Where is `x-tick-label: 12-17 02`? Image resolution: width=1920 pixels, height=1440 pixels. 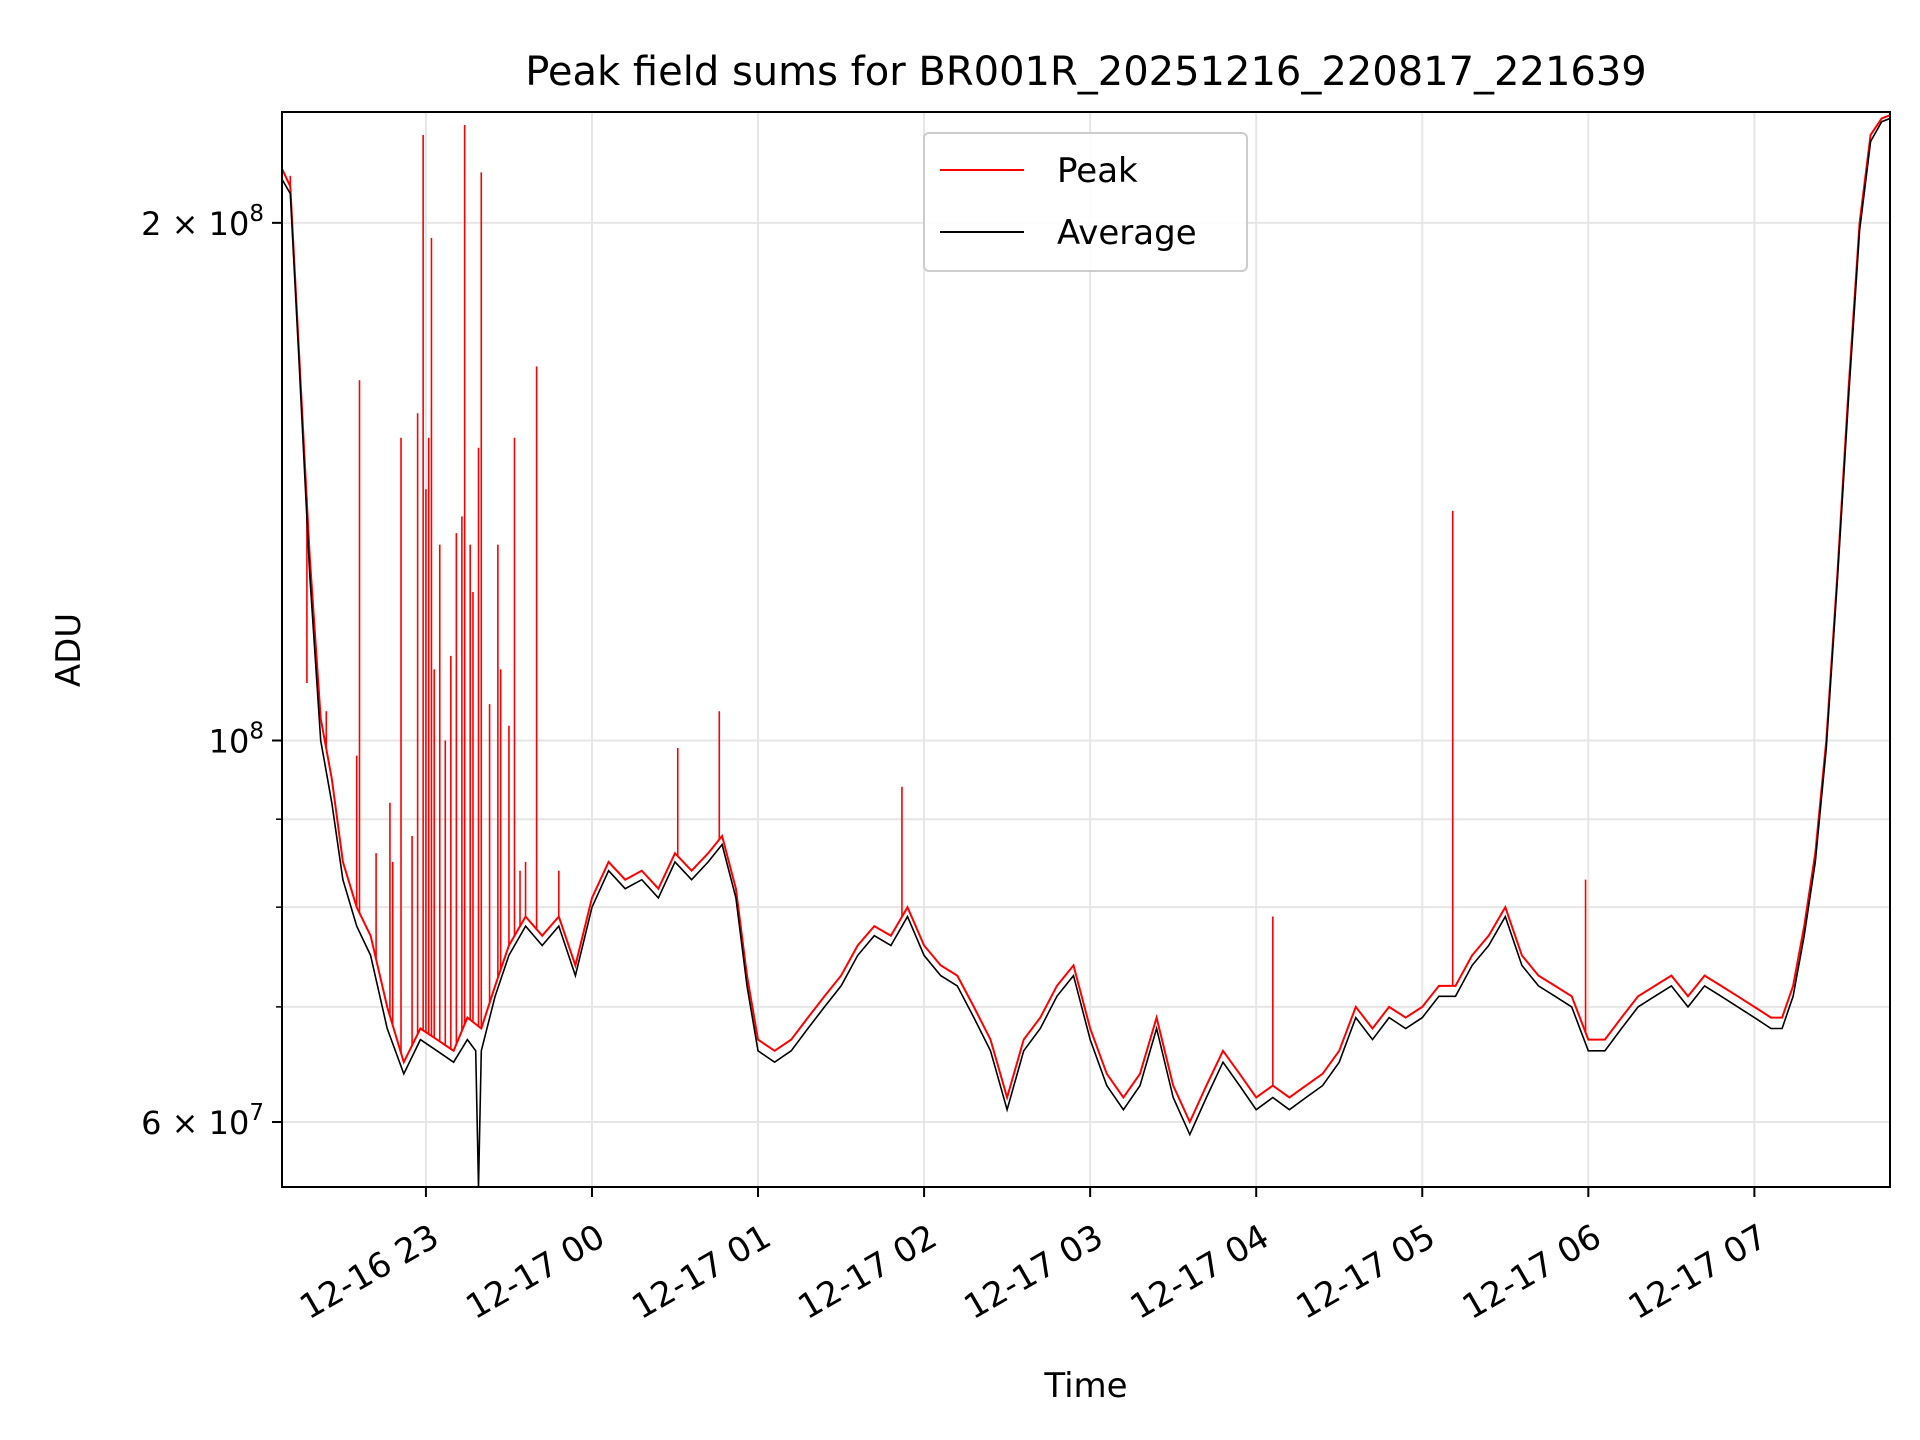 x-tick-label: 12-17 02 is located at coordinates (867, 1272).